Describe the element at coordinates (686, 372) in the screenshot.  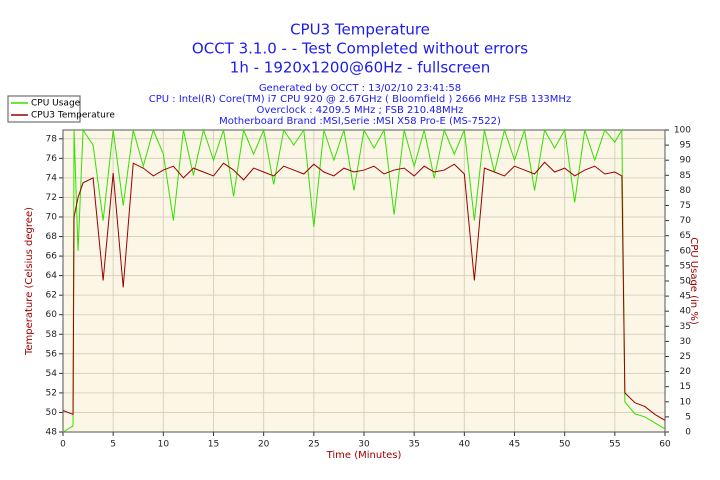
I see `y2-tick-label: 20` at that location.